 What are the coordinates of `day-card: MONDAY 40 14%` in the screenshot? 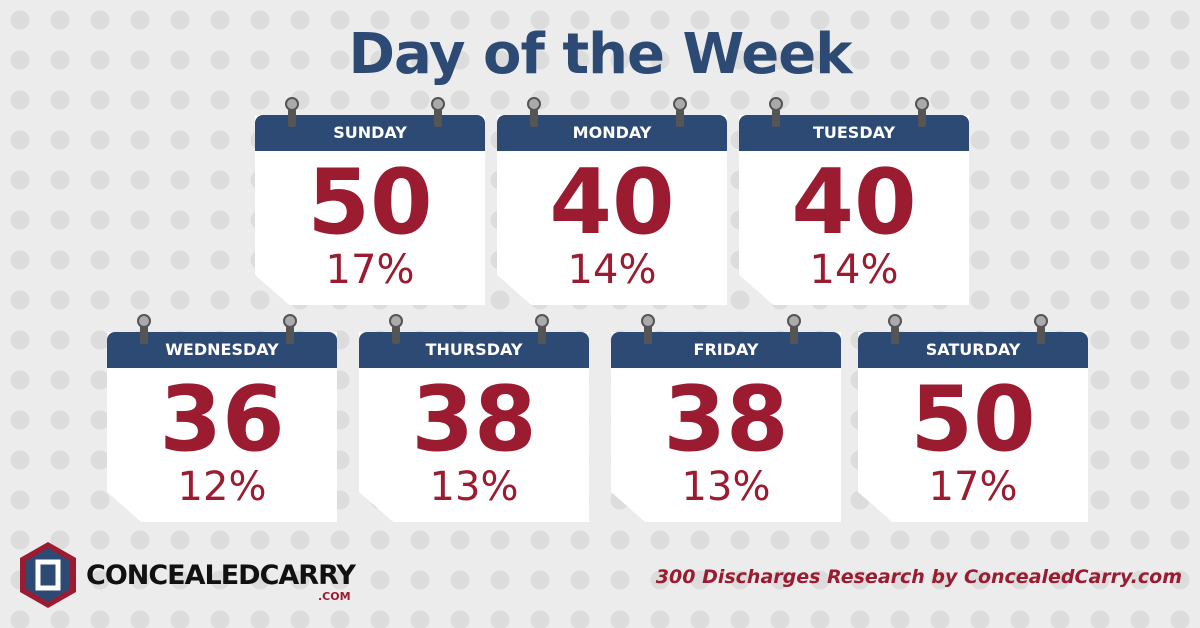 It's located at (612, 201).